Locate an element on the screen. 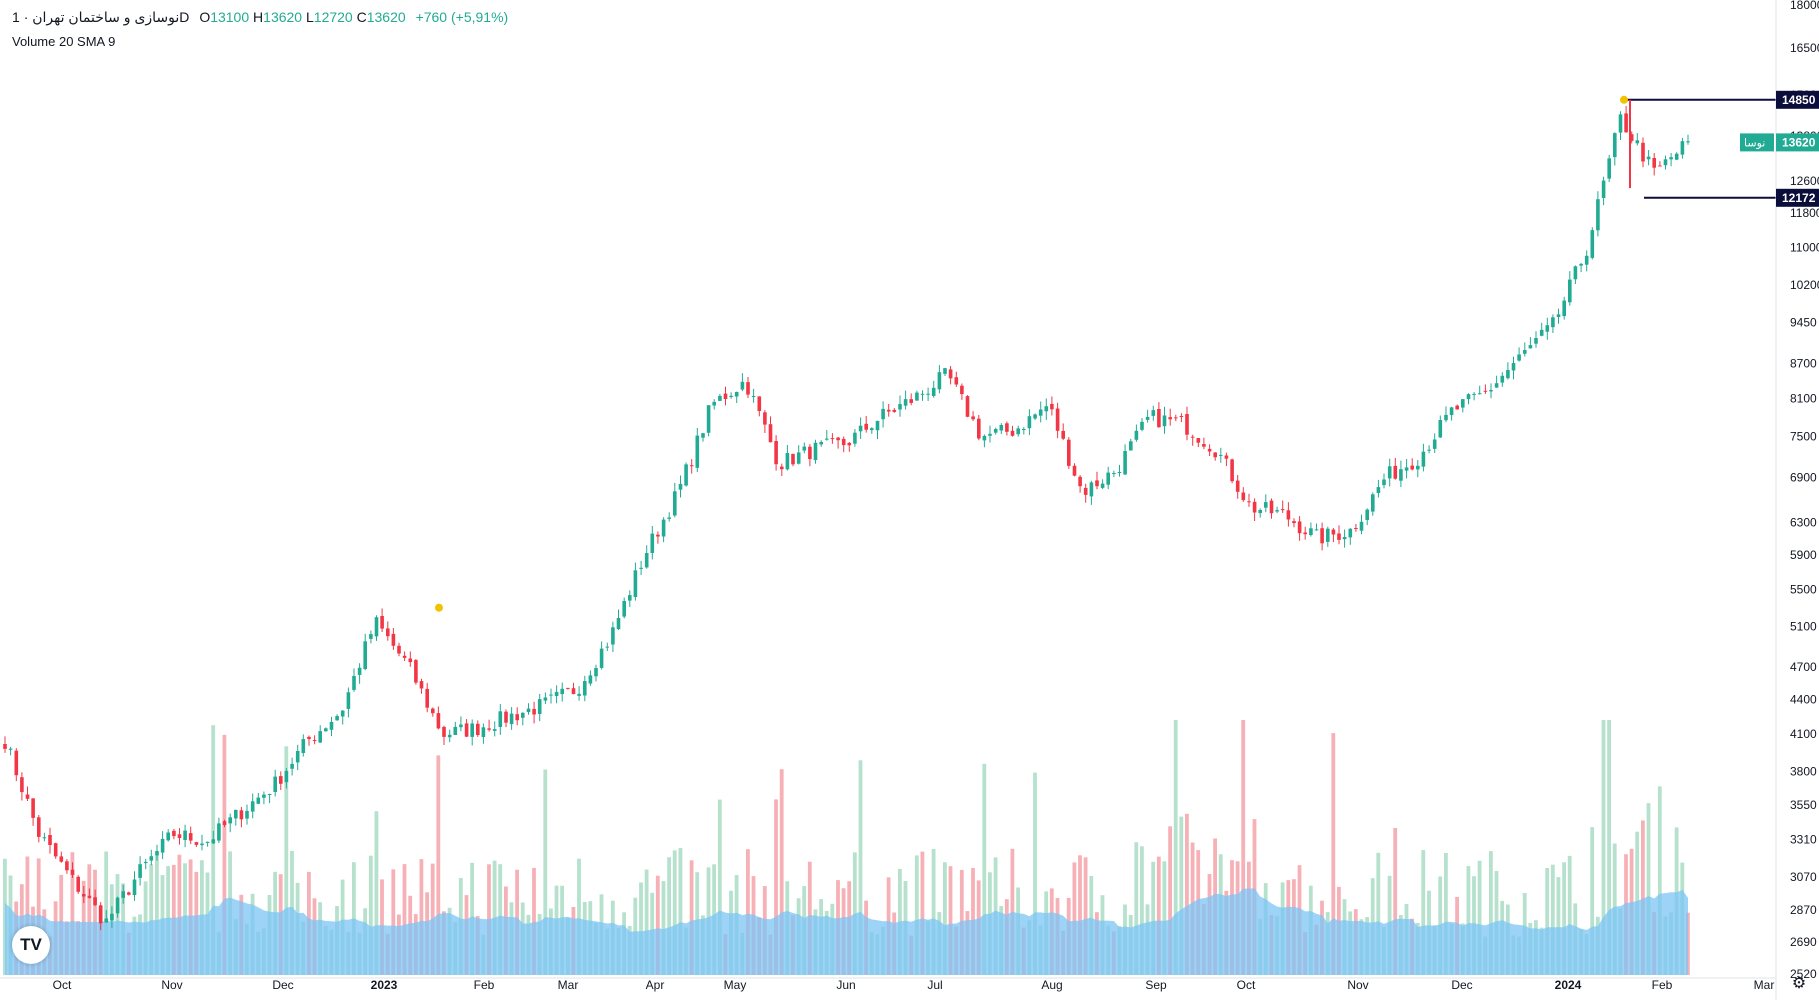 The width and height of the screenshot is (1819, 1000). price-badge-tag-bg is located at coordinates (1757, 142).